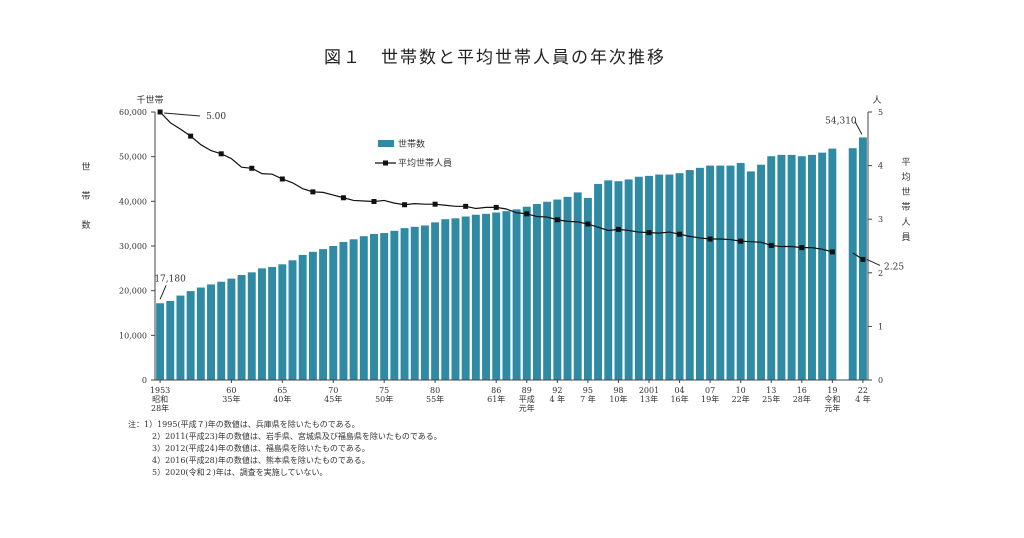  I want to click on x-tick-label: 95, so click(588, 390).